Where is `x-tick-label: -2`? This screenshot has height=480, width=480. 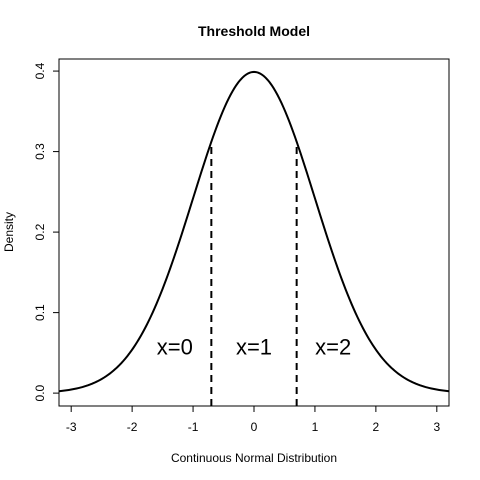 x-tick-label: -2 is located at coordinates (132, 427).